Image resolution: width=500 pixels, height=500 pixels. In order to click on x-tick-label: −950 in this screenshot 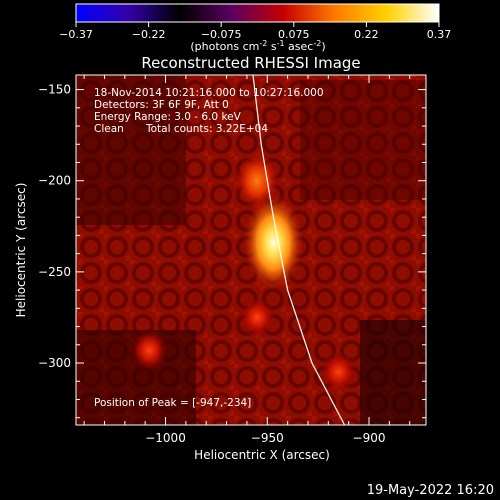, I will do `click(267, 438)`.